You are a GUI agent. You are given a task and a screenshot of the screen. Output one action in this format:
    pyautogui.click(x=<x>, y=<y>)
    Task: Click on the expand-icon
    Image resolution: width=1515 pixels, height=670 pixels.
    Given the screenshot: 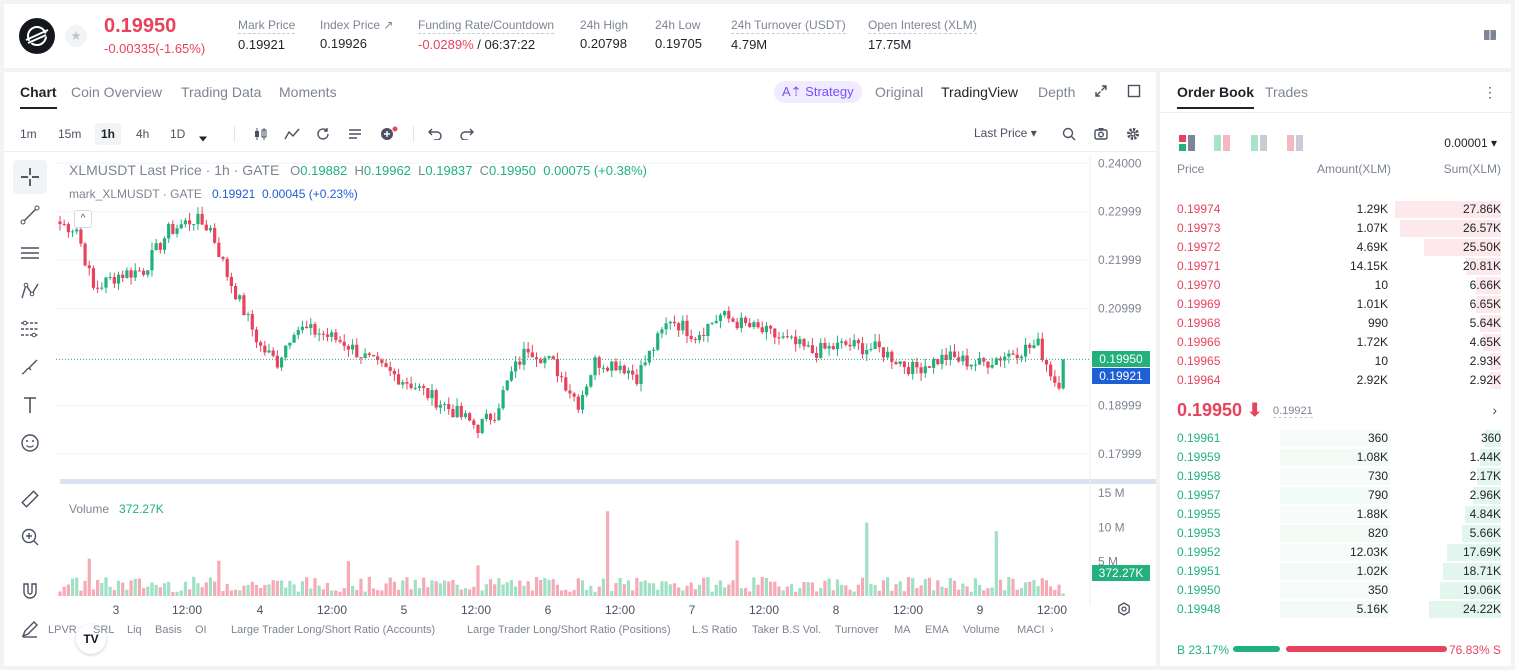 What is the action you would take?
    pyautogui.click(x=1101, y=92)
    